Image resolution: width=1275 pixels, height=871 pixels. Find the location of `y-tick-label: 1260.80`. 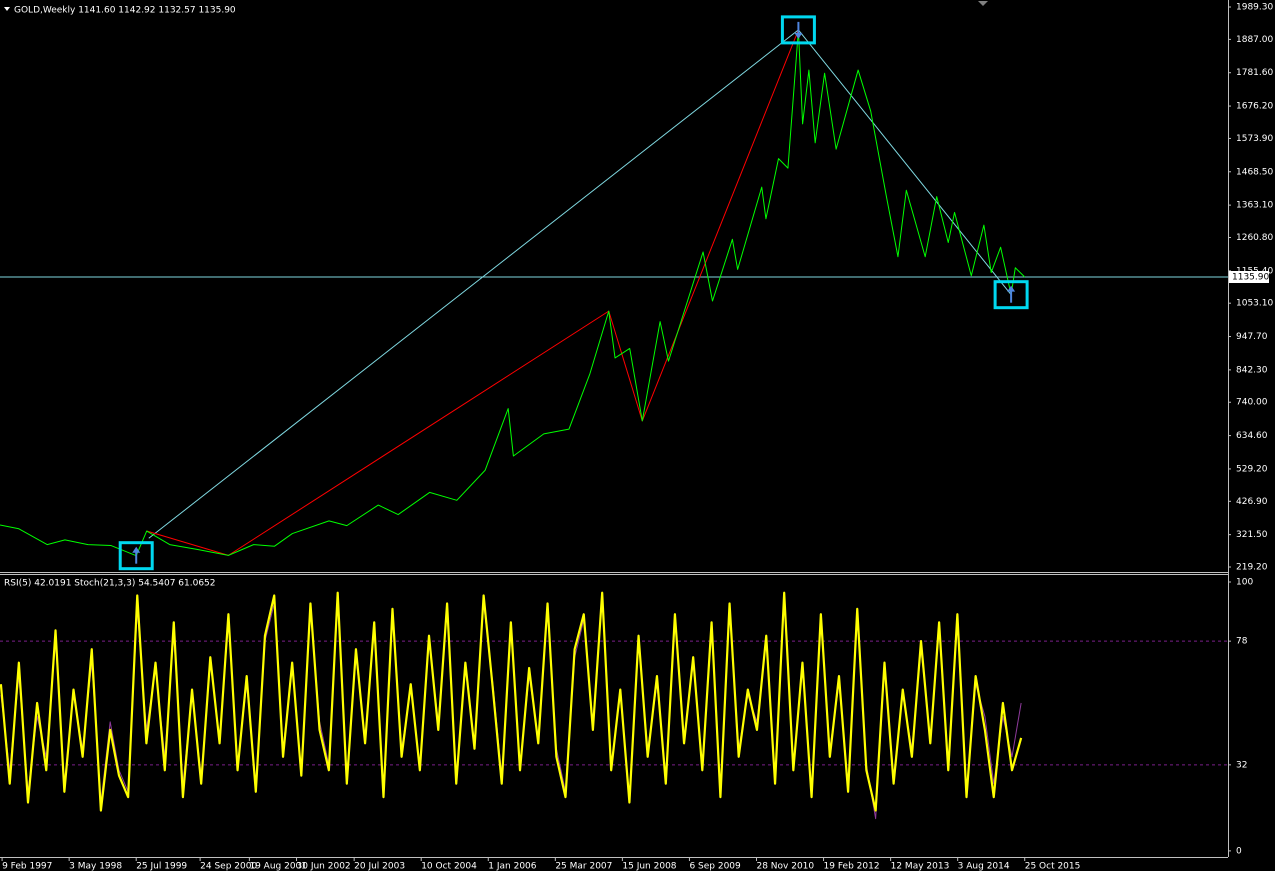

y-tick-label: 1260.80 is located at coordinates (1254, 238).